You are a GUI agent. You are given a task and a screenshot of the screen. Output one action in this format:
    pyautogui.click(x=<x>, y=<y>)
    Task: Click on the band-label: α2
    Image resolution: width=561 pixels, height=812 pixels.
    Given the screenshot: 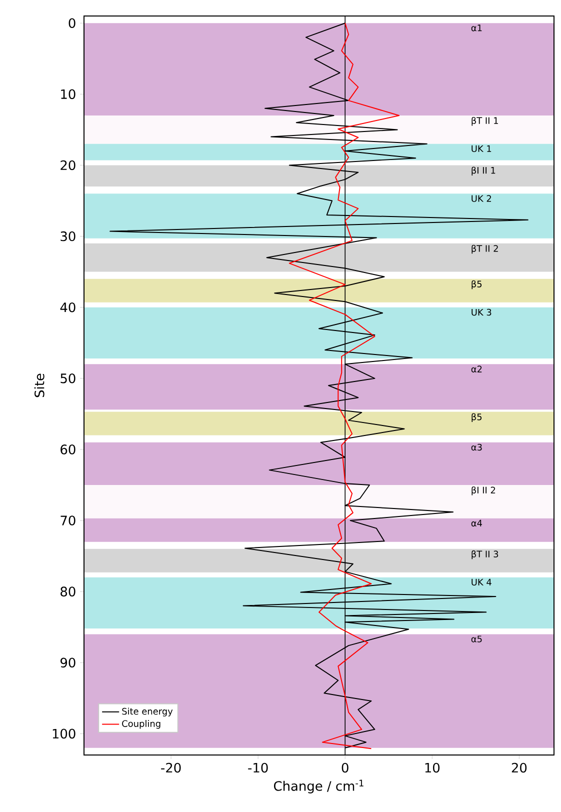 What is the action you would take?
    pyautogui.click(x=476, y=369)
    